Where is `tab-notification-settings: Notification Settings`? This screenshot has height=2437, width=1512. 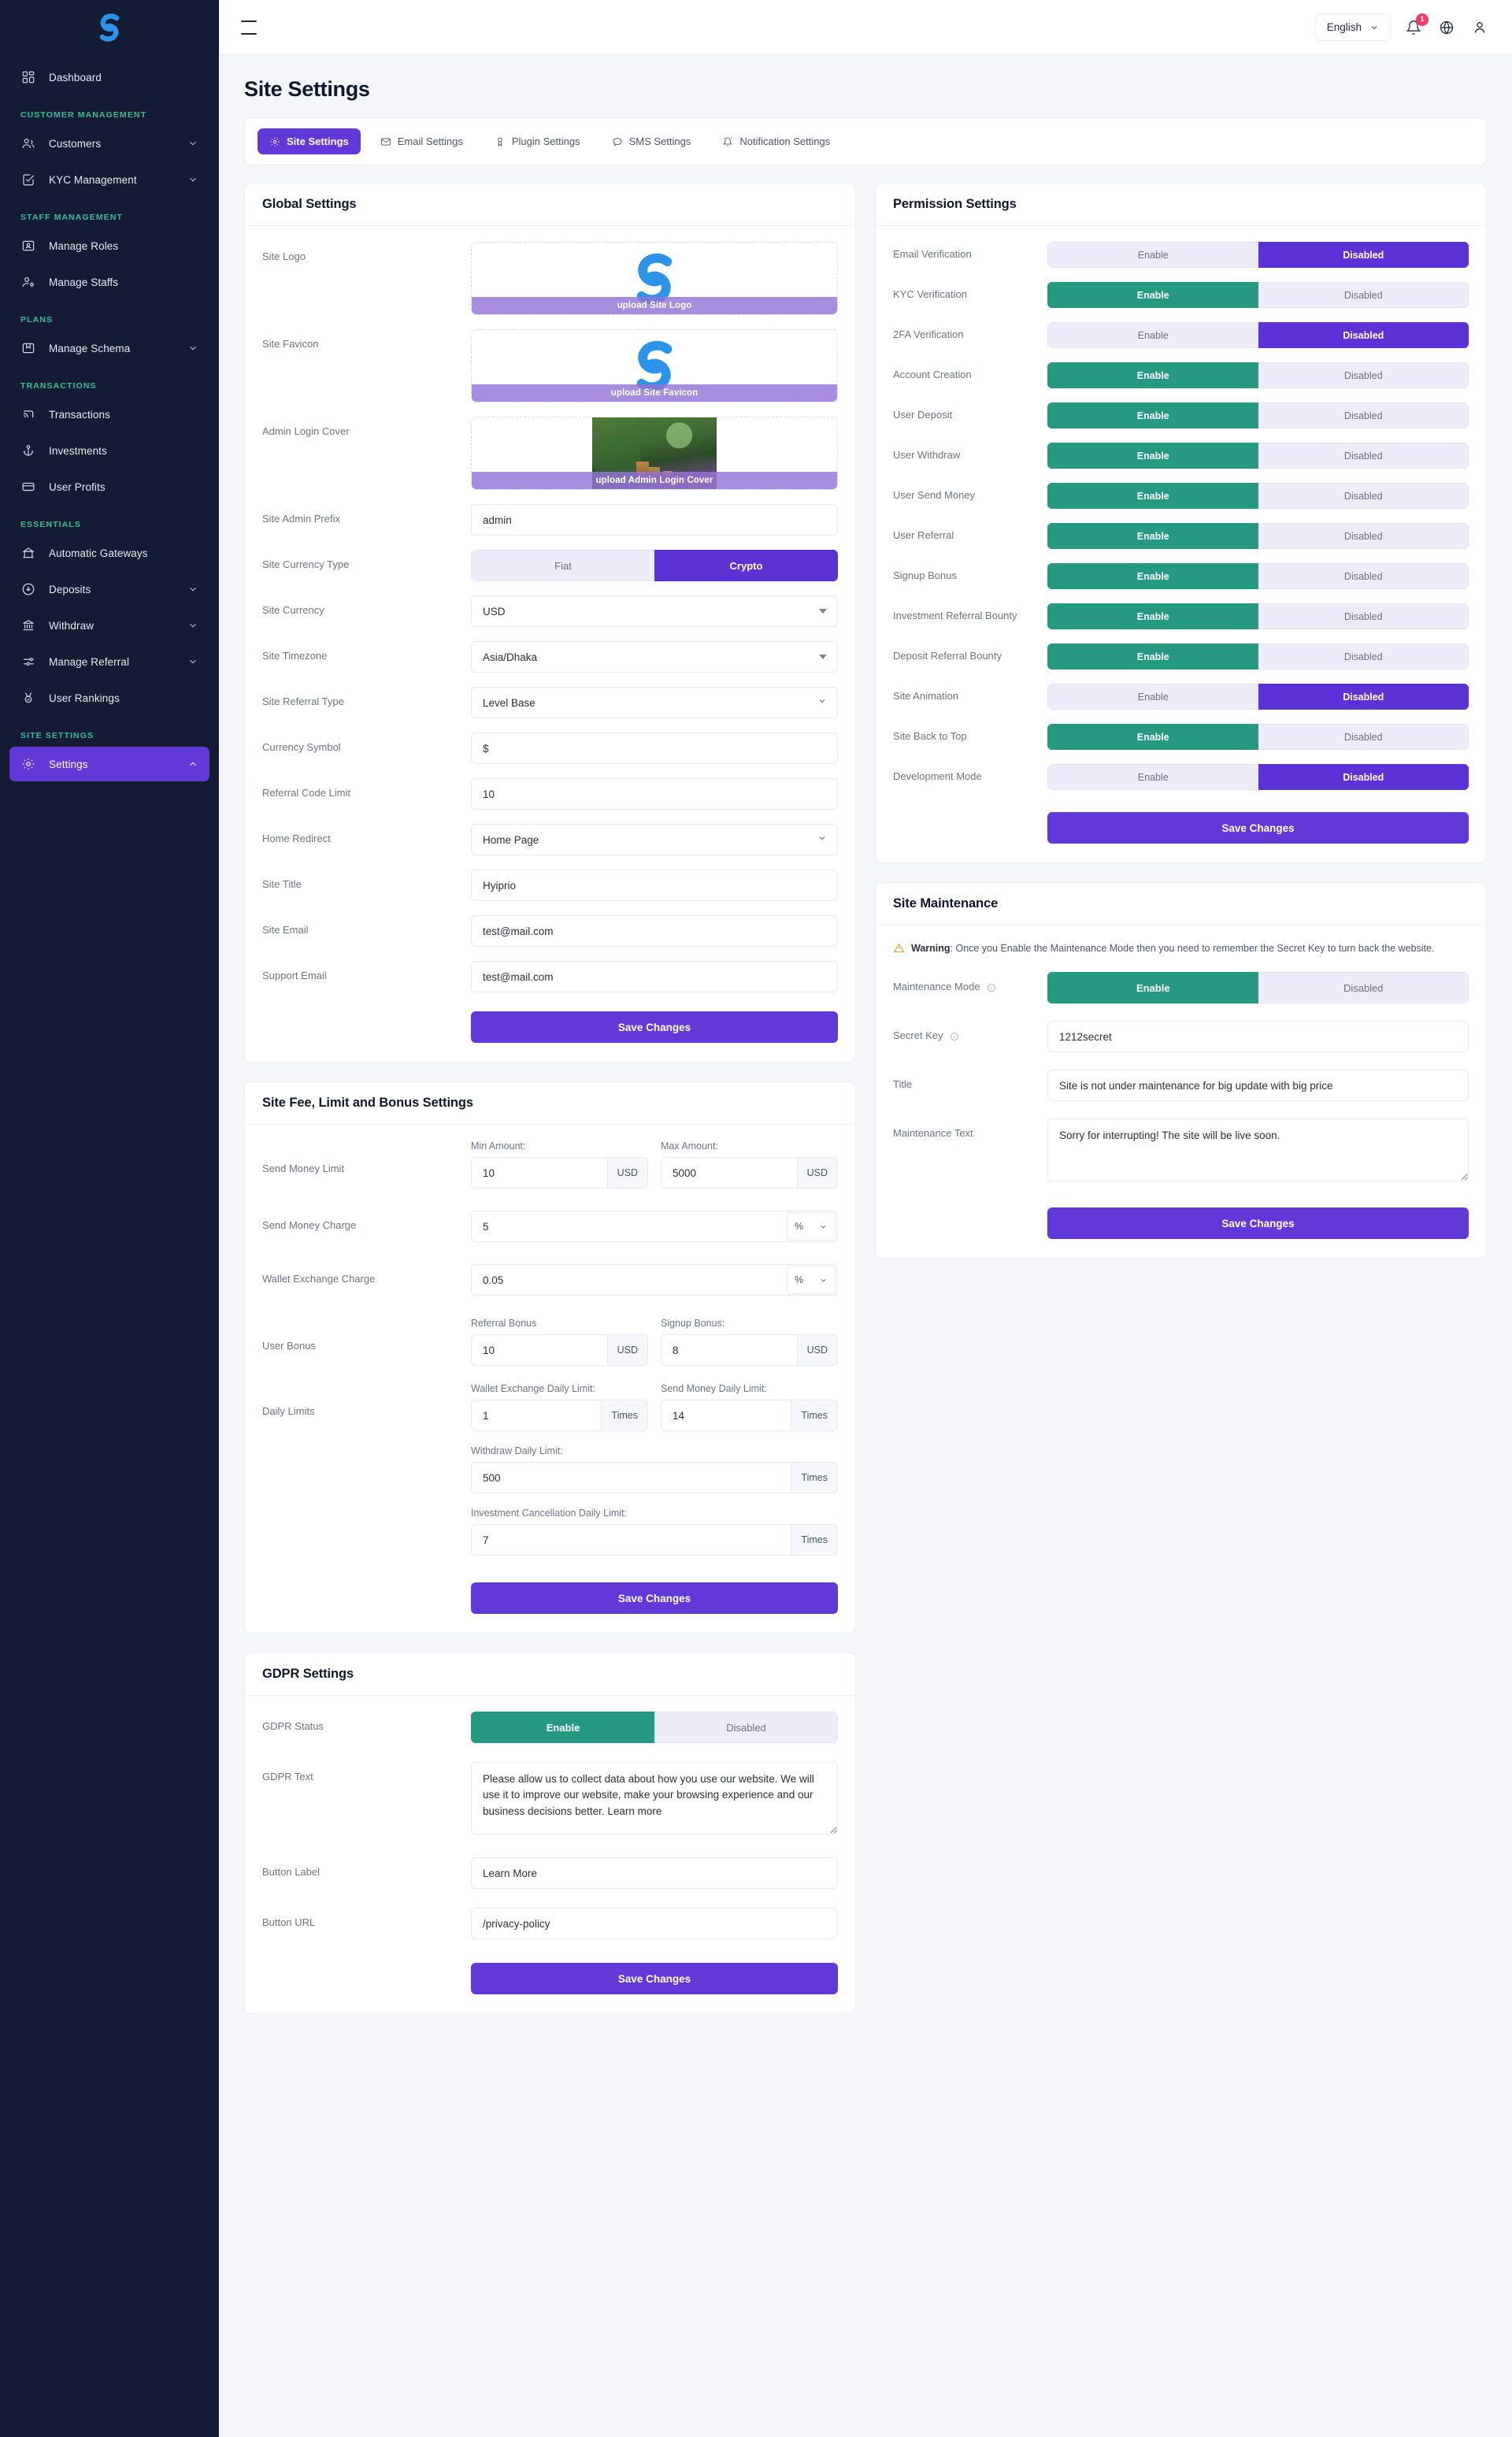 tab-notification-settings: Notification Settings is located at coordinates (776, 141).